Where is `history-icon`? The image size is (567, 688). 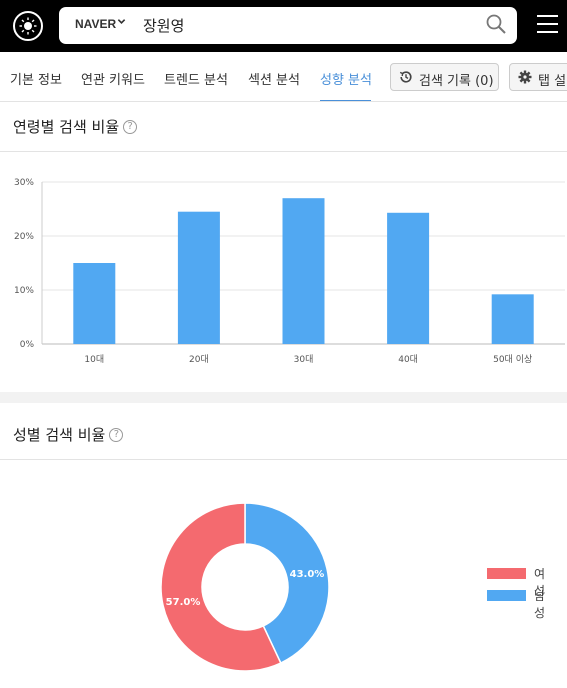 history-icon is located at coordinates (406, 79).